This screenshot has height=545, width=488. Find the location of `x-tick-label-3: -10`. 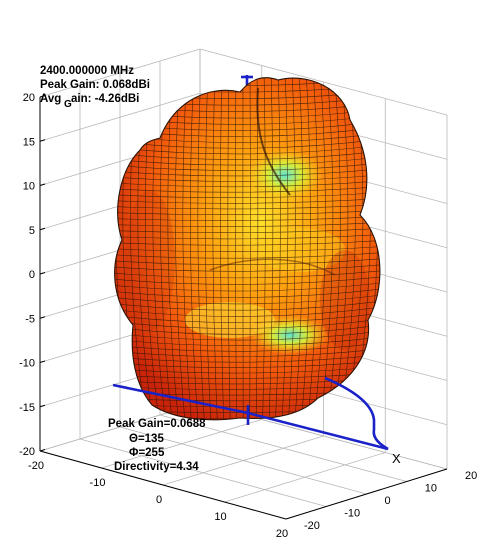

x-tick-label-3: -10 is located at coordinates (352, 514).